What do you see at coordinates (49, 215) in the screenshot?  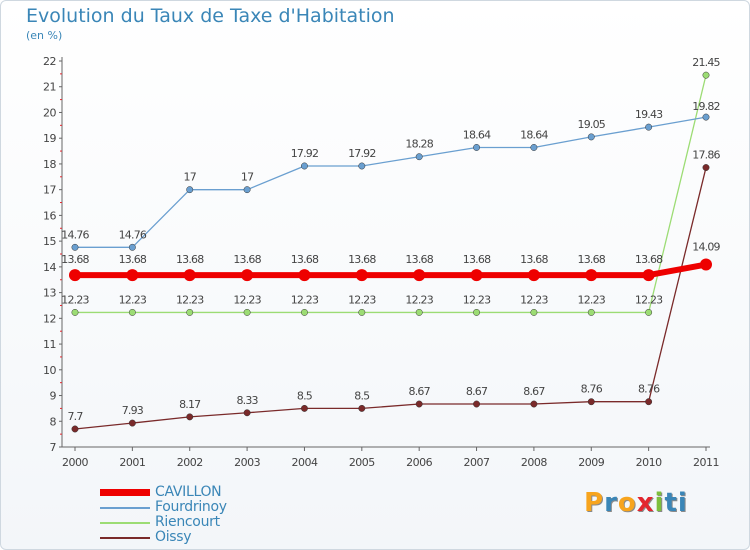 I see `y-tick-label: 16` at bounding box center [49, 215].